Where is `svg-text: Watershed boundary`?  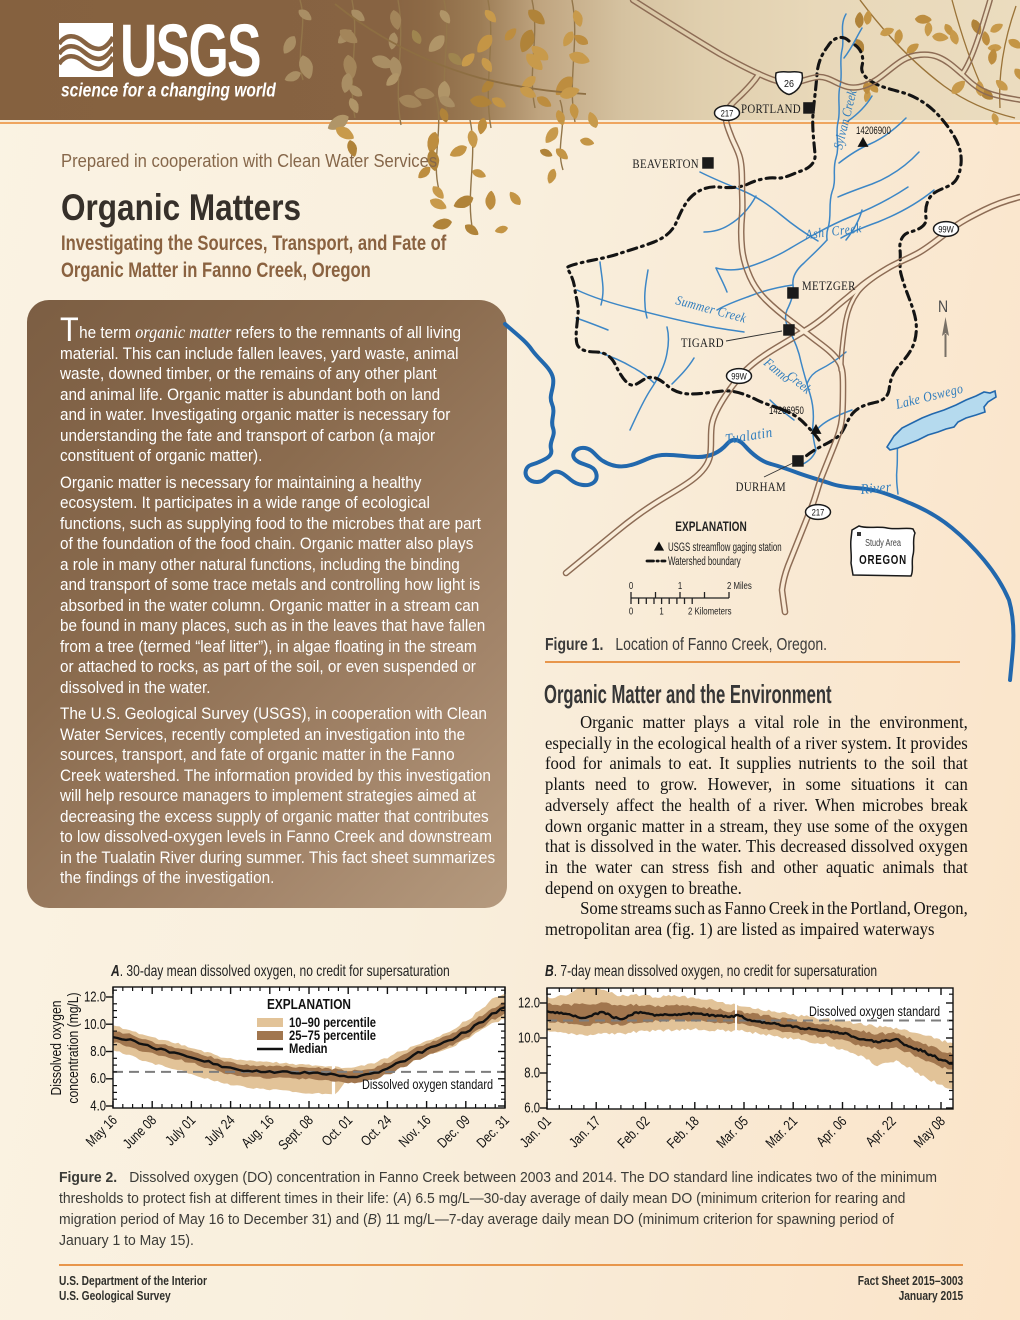 svg-text: Watershed boundary is located at coordinates (704, 561).